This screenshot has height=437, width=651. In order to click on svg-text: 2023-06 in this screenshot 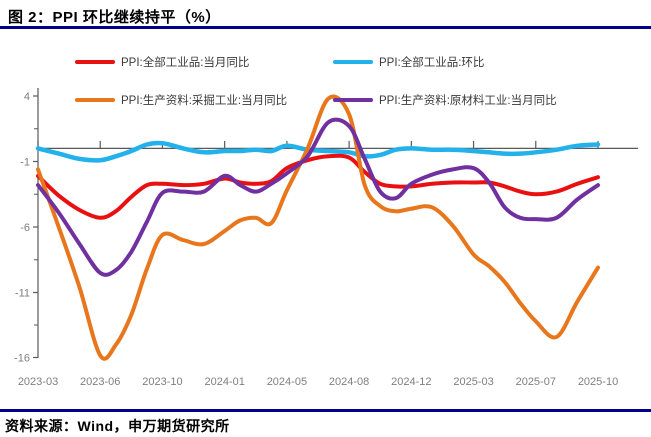, I will do `click(100, 382)`.